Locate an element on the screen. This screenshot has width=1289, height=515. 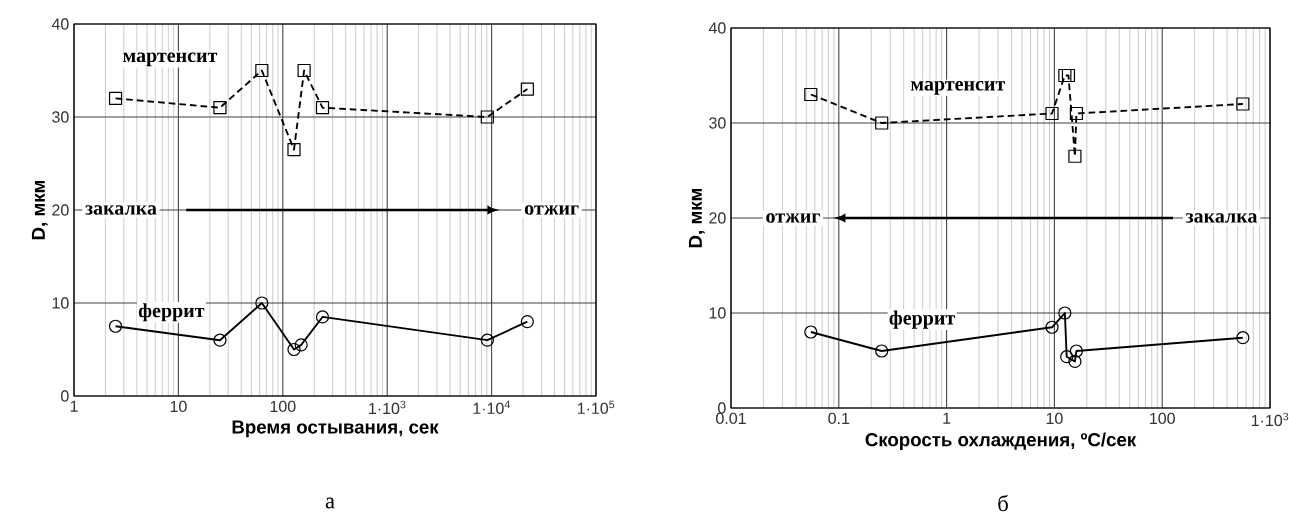
text: б is located at coordinates (1003, 503).